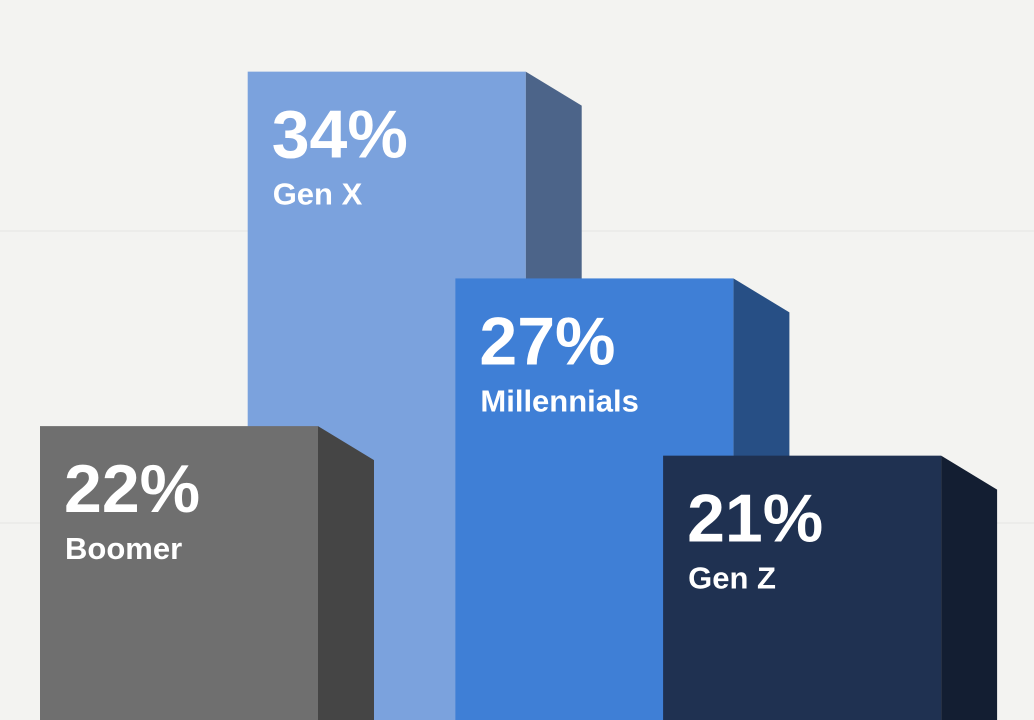  What do you see at coordinates (755, 519) in the screenshot?
I see `value-label: 21%` at bounding box center [755, 519].